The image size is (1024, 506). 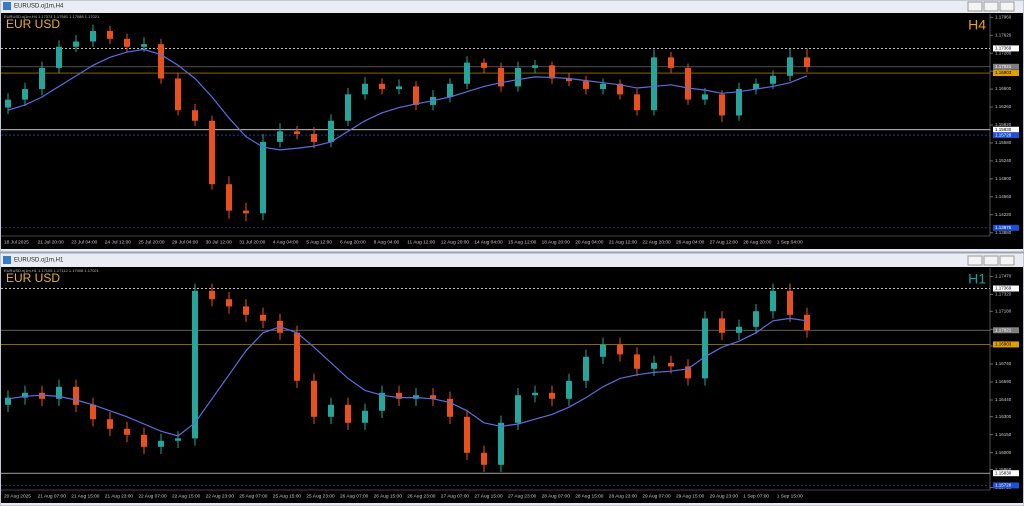 I want to click on x-tick-label: 1 Sep 07:00, so click(x=756, y=496).